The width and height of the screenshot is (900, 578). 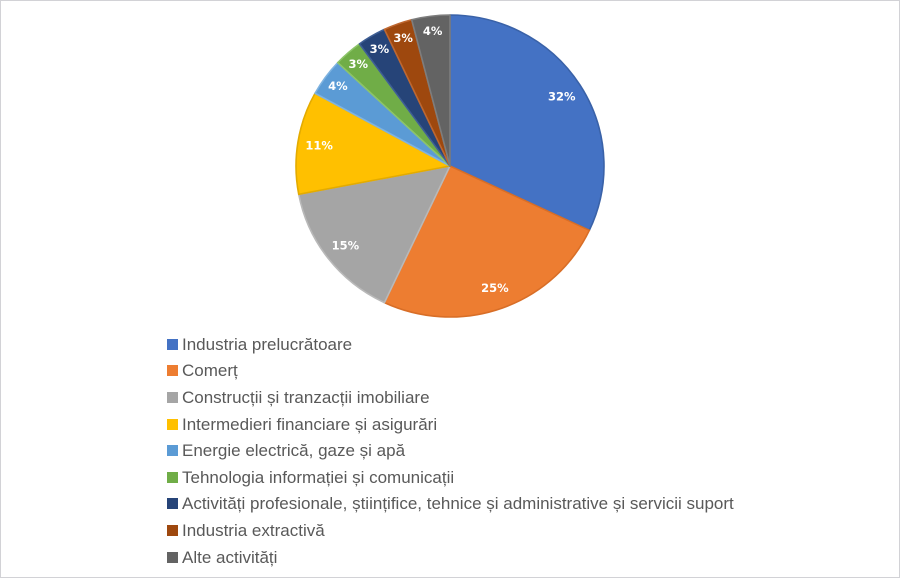 What do you see at coordinates (403, 38) in the screenshot?
I see `pie-slice-percent-label-8: 3%` at bounding box center [403, 38].